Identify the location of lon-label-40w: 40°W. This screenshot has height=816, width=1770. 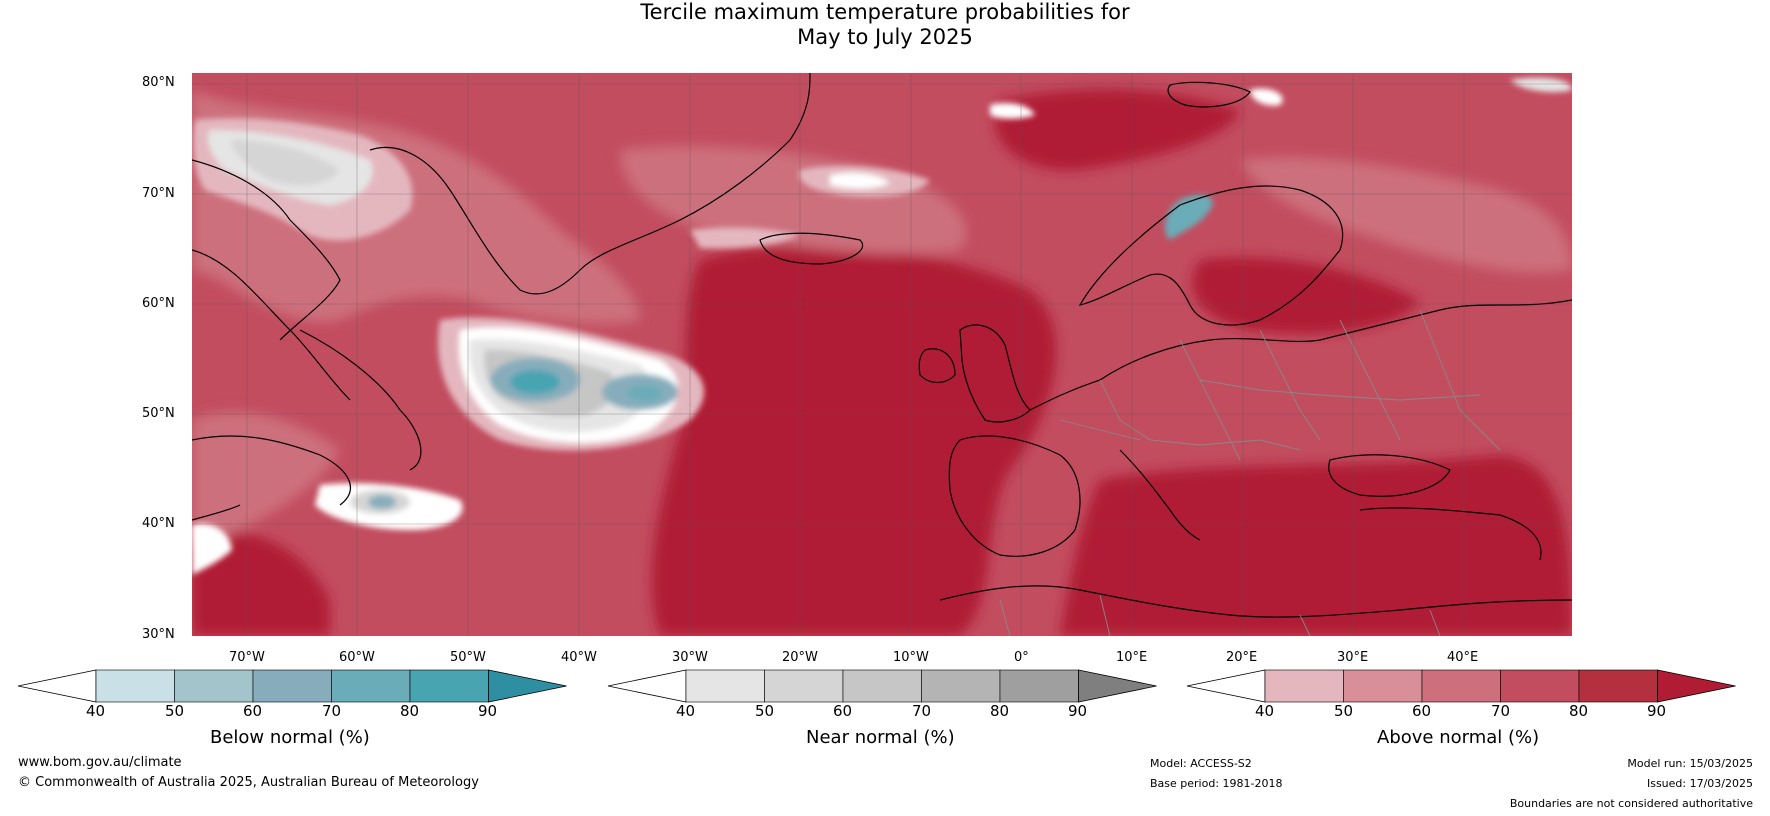
(579, 657).